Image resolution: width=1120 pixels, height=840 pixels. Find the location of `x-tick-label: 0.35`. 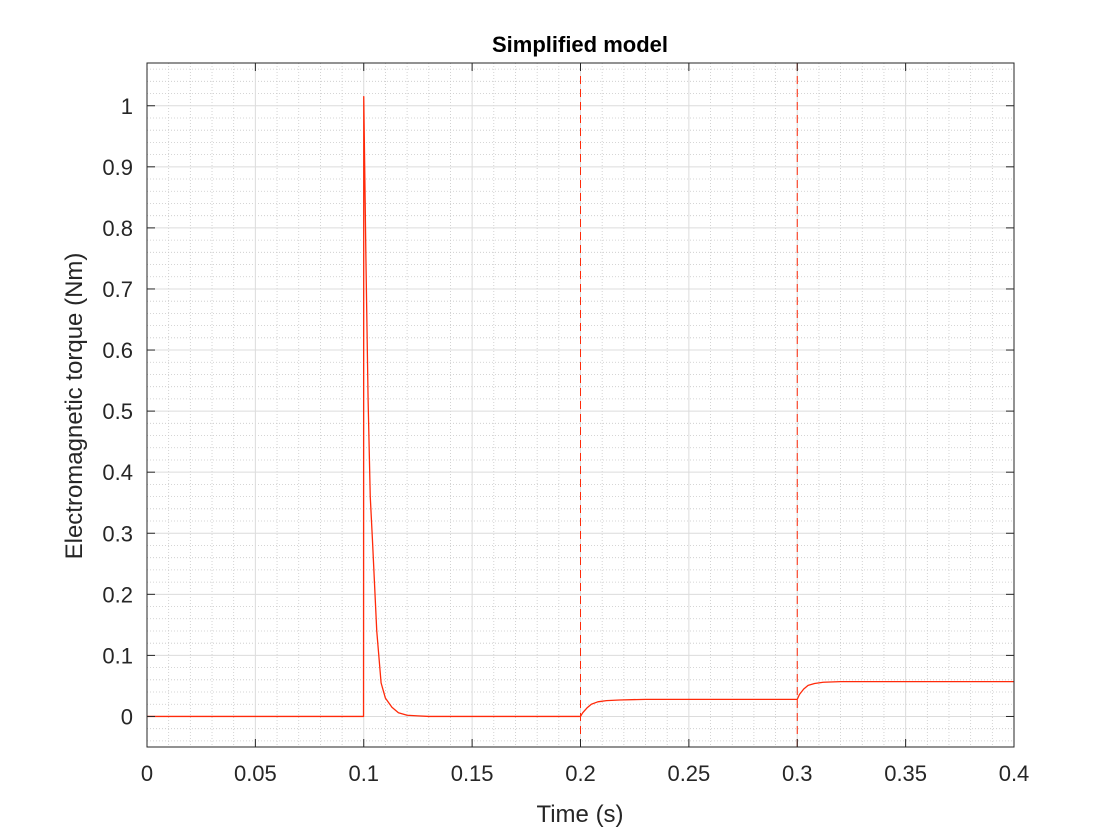

x-tick-label: 0.35 is located at coordinates (905, 773).